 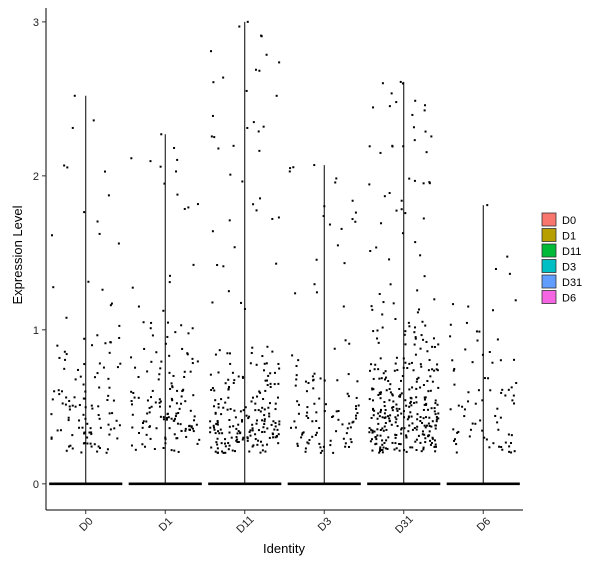 What do you see at coordinates (569, 237) in the screenshot?
I see `legend-label: D1` at bounding box center [569, 237].